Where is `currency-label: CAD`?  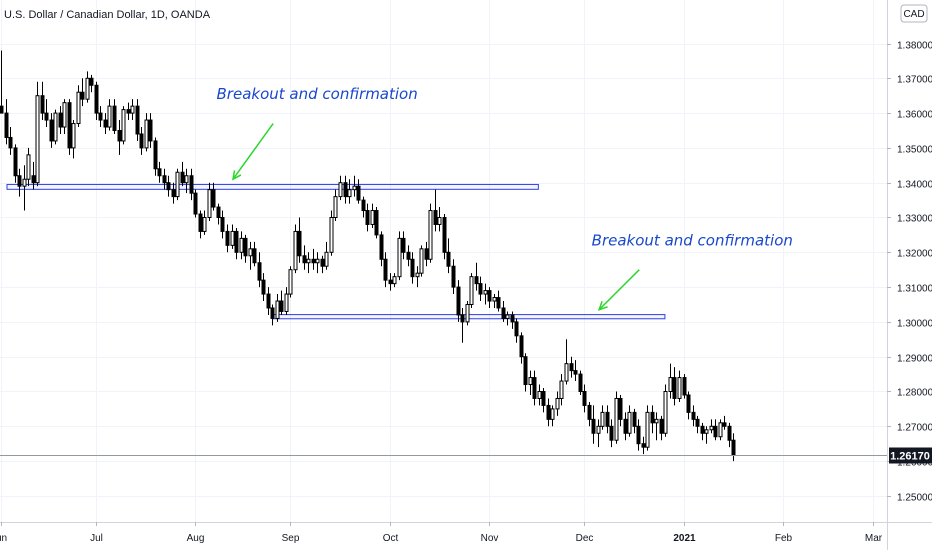
currency-label: CAD is located at coordinates (913, 14).